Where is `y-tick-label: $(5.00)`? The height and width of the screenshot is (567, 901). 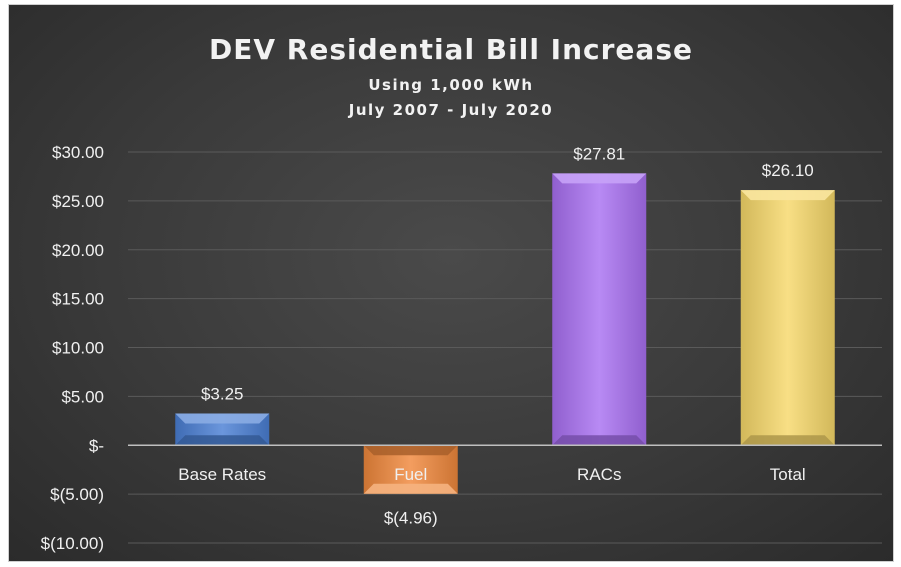
y-tick-label: $(5.00) is located at coordinates (77, 494).